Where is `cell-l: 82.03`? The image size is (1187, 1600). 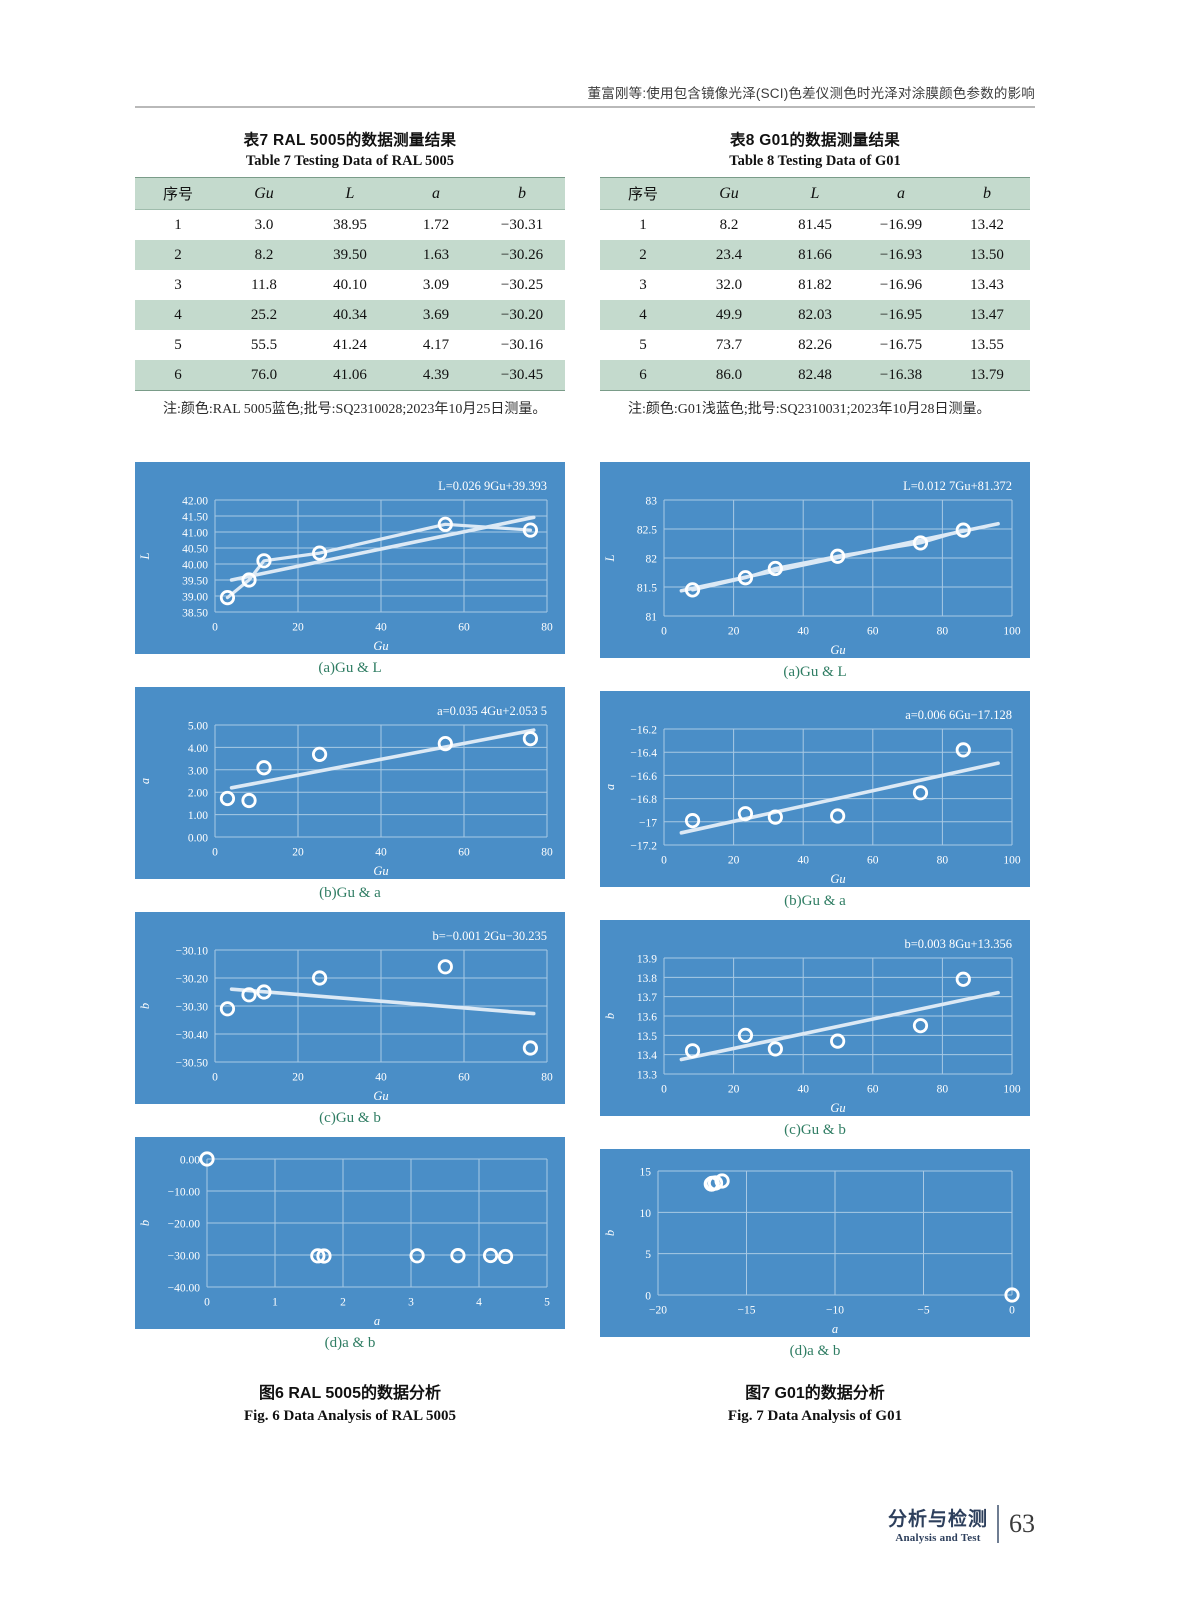
cell-l: 82.03 is located at coordinates (815, 314).